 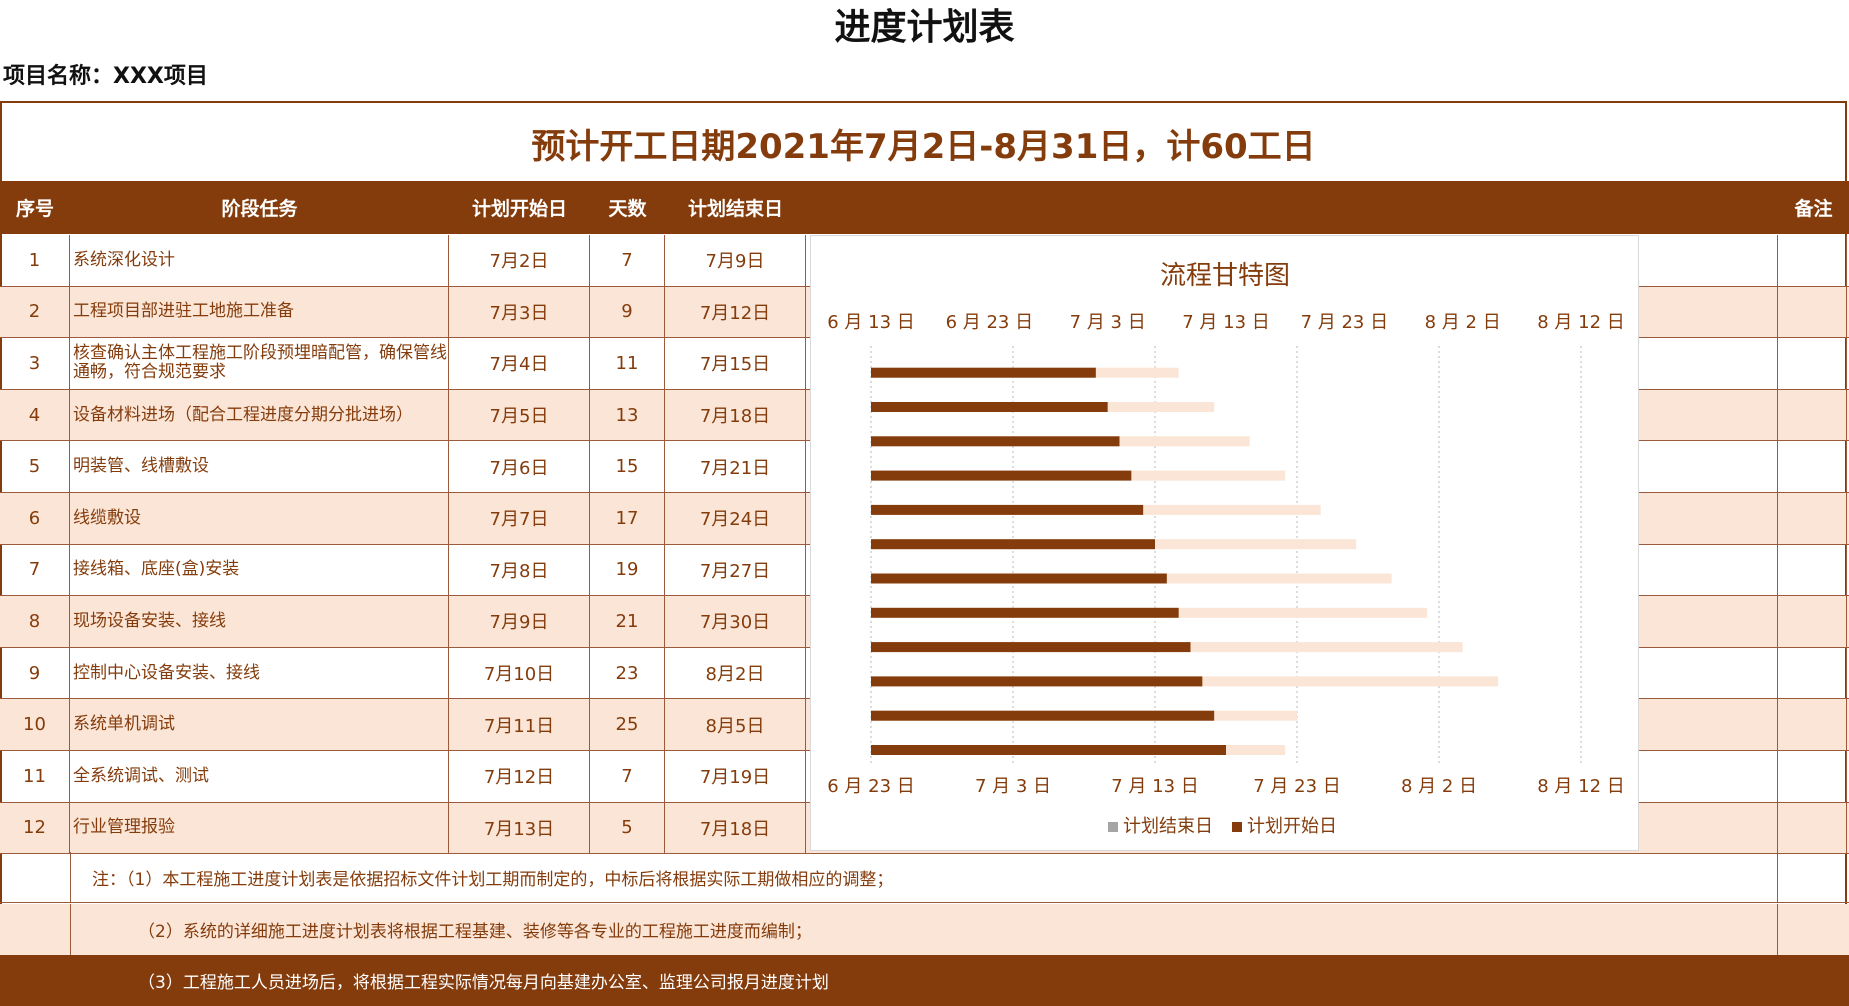 I want to click on row-days-text: 9, so click(x=627, y=312).